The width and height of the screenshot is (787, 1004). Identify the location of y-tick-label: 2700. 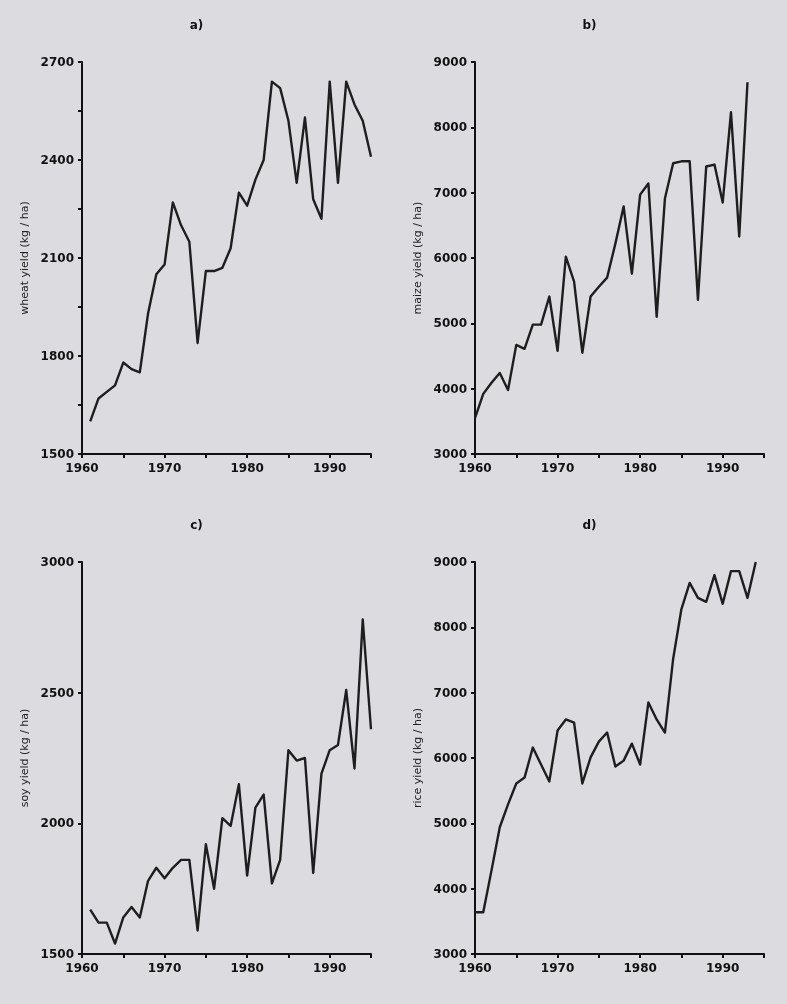
(57, 62).